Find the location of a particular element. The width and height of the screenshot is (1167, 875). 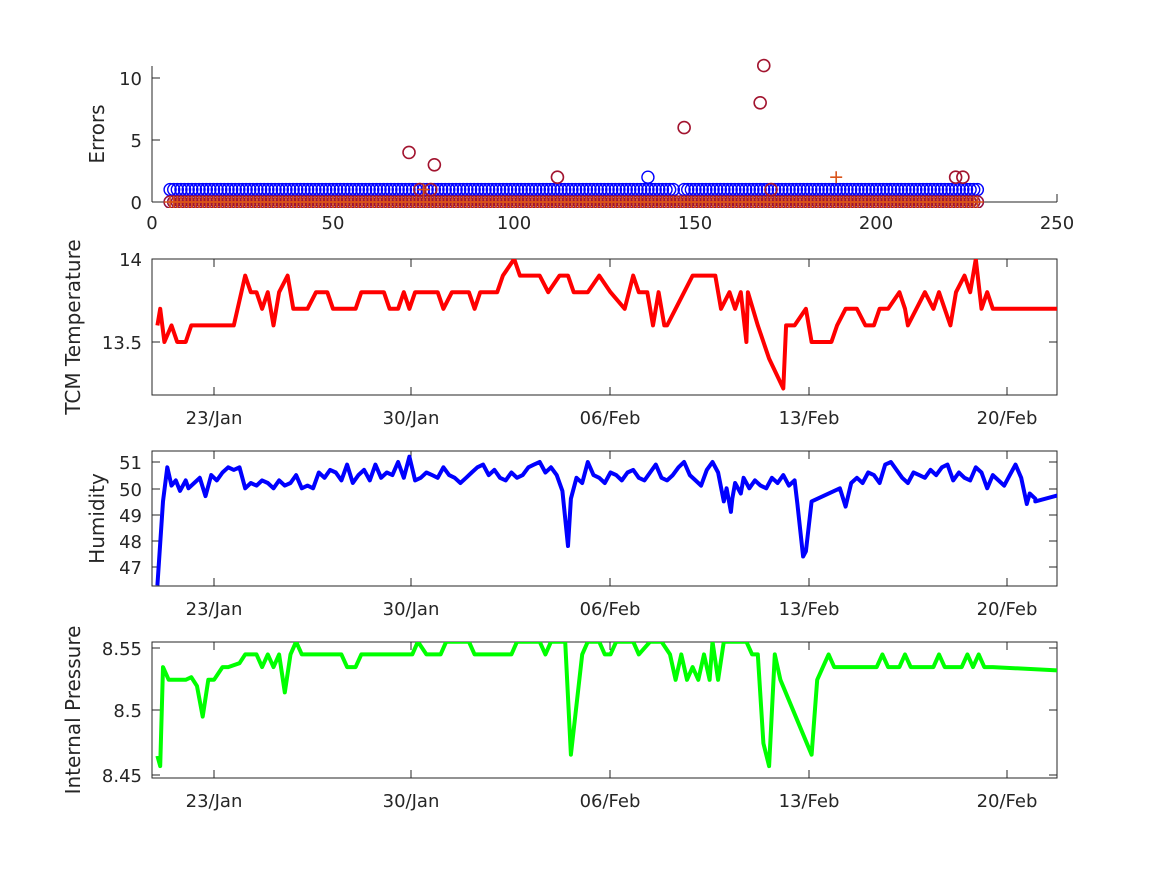

y-tick-label: 0 is located at coordinates (136, 203).